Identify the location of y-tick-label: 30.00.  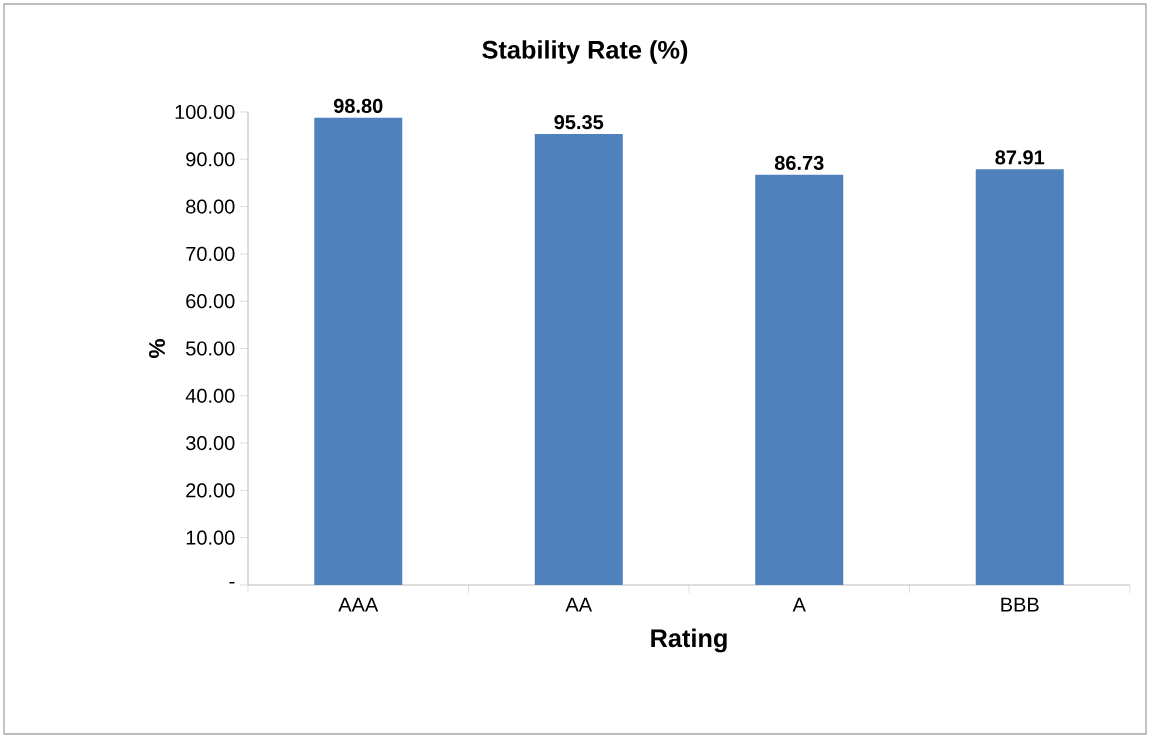
(210, 443).